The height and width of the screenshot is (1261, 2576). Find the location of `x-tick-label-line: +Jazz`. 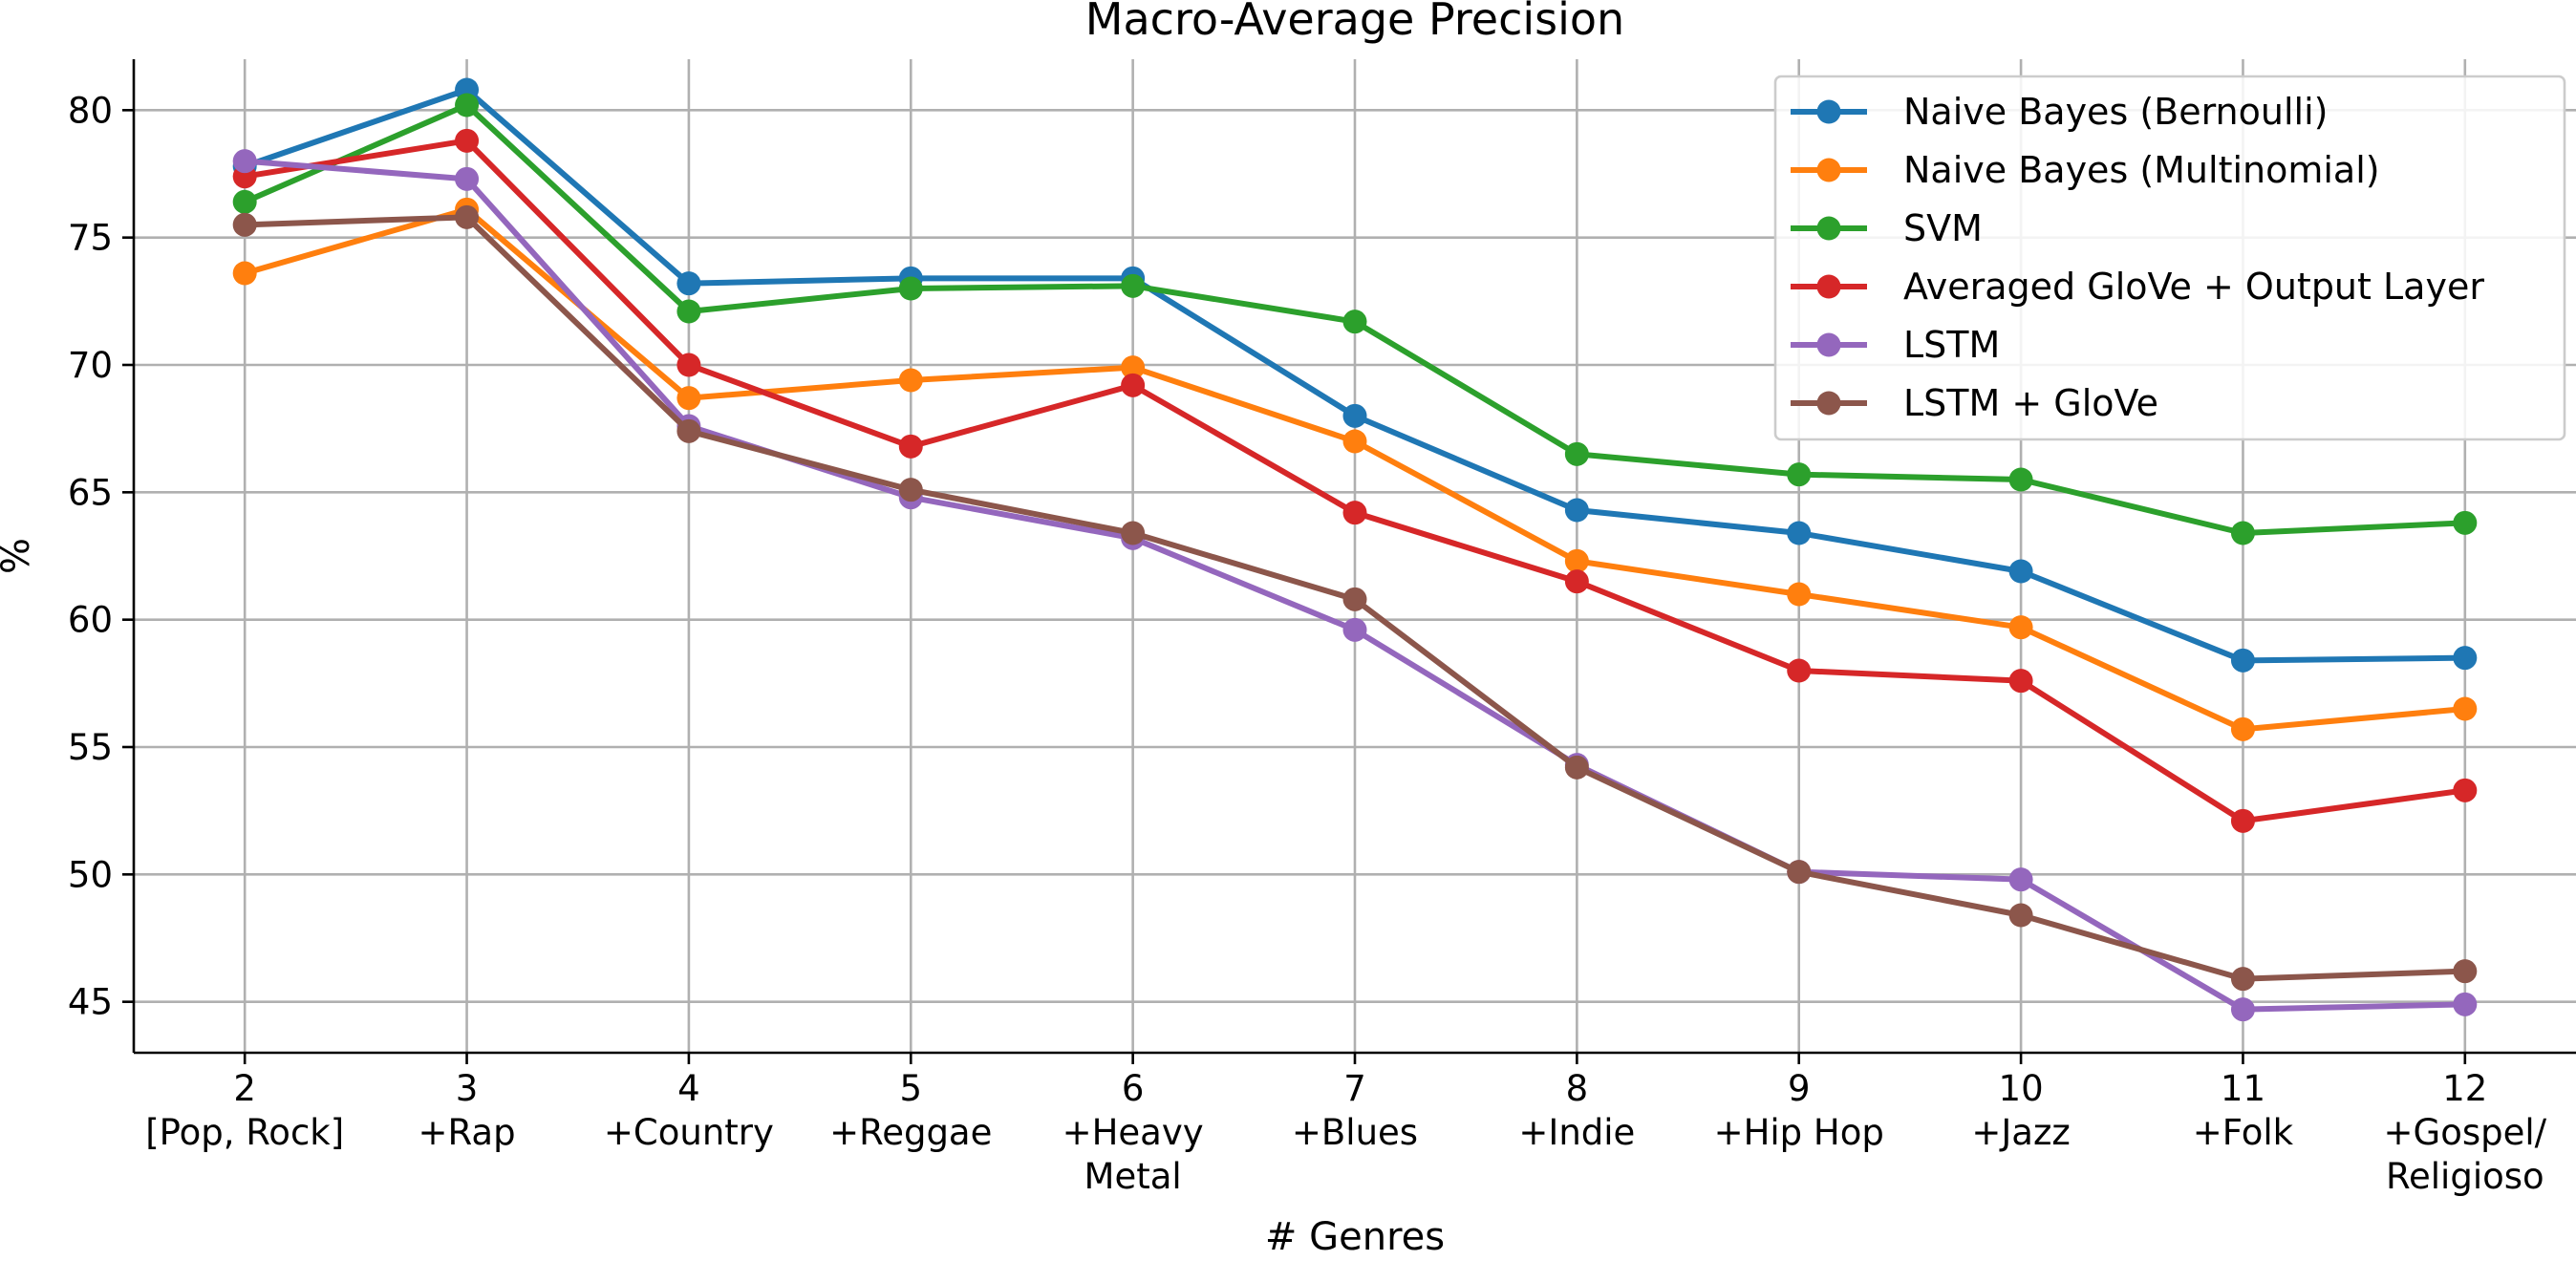

x-tick-label-line: +Jazz is located at coordinates (2020, 1133).